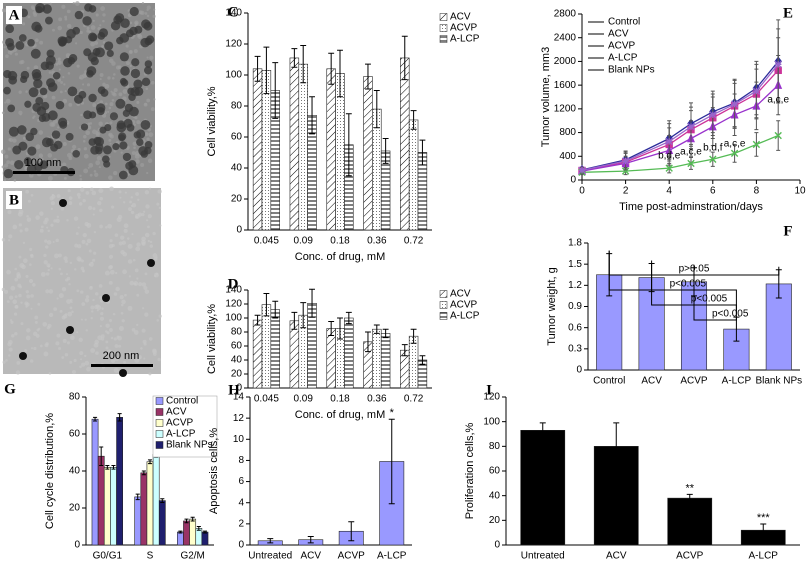 Image resolution: width=807 pixels, height=564 pixels. What do you see at coordinates (237, 332) in the screenshot?
I see `y-tick-label: 80` at bounding box center [237, 332].